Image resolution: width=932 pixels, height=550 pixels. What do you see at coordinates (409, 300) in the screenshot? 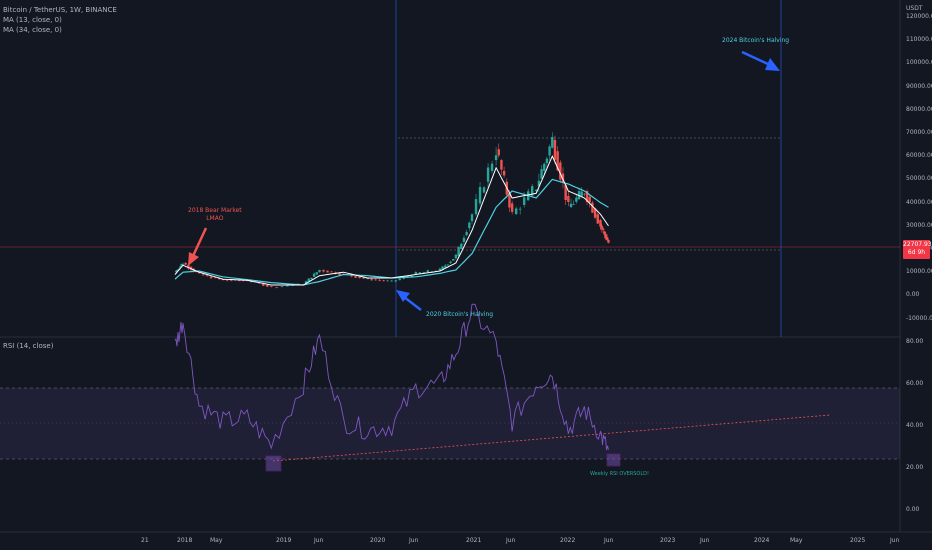
I see `halving-2020-arrow` at bounding box center [409, 300].